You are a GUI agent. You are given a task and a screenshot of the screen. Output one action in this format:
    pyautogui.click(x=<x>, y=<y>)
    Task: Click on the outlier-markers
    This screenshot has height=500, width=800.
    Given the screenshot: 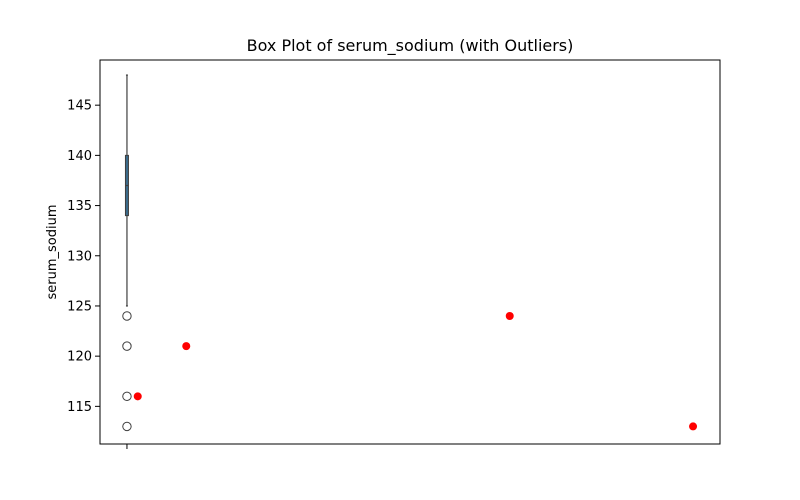 What is the action you would take?
    pyautogui.click(x=127, y=371)
    